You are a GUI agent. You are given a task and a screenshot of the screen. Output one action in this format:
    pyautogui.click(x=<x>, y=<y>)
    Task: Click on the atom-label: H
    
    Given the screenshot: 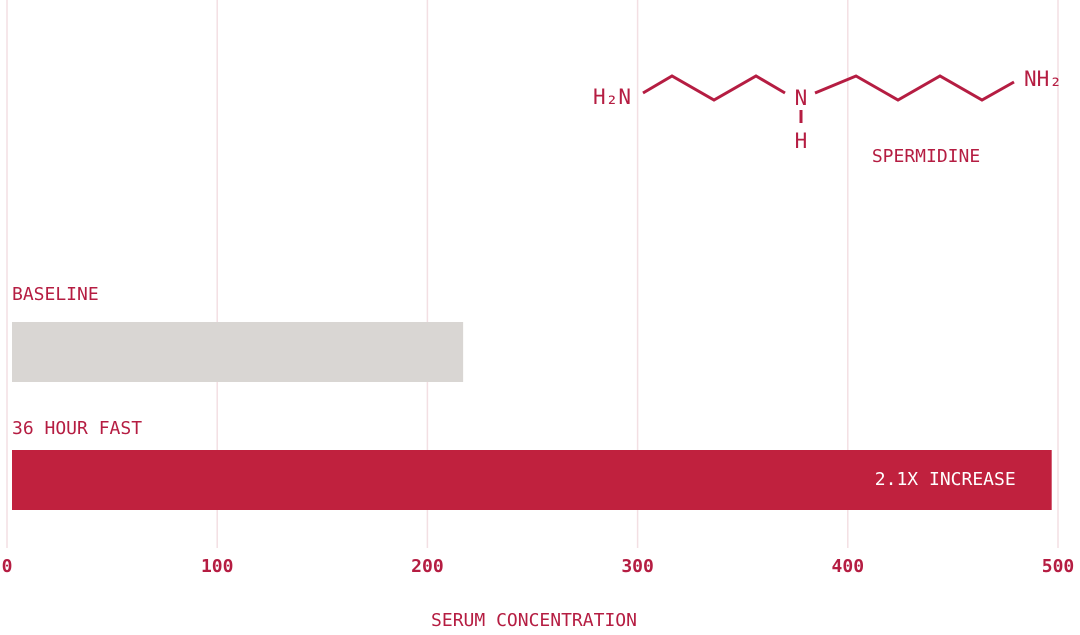 What is the action you would take?
    pyautogui.click(x=801, y=141)
    